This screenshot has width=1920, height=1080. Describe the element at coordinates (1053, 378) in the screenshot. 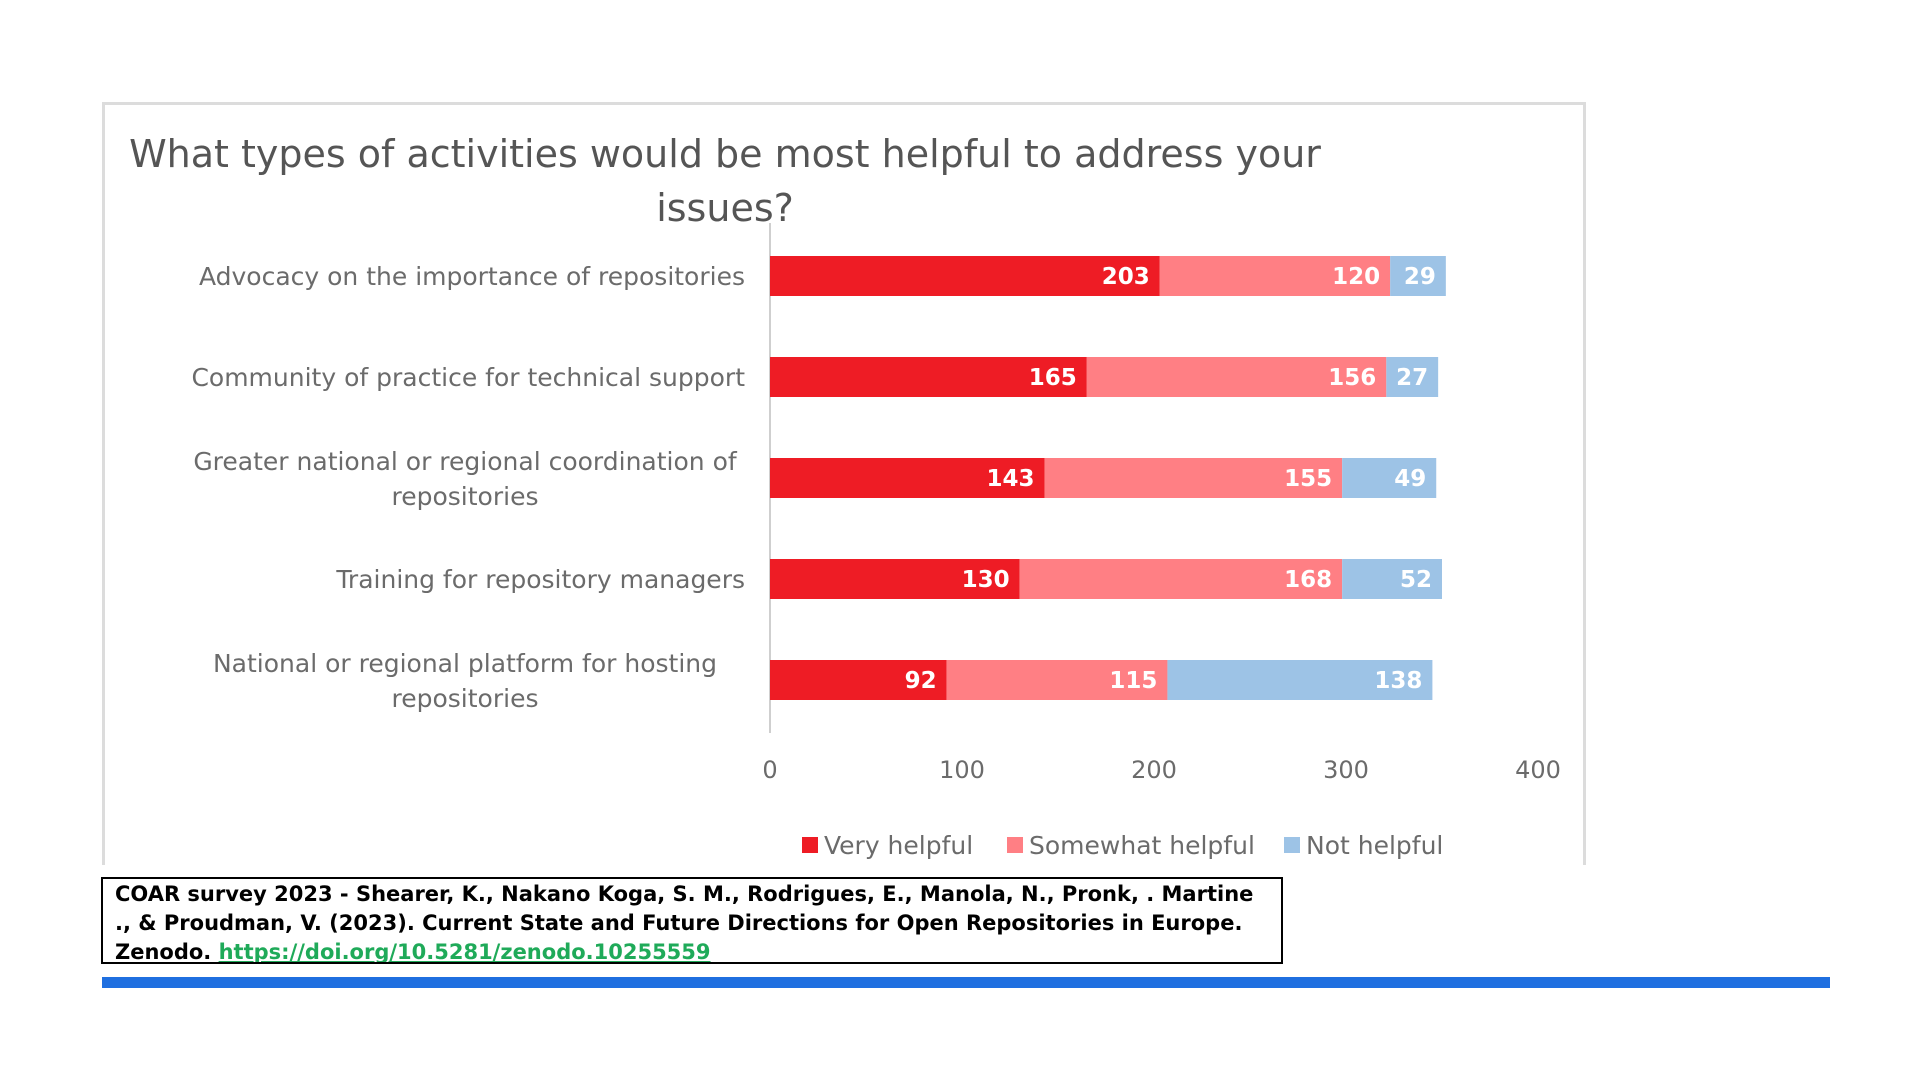

I see `bar-label-very-helpful-2: 165` at that location.